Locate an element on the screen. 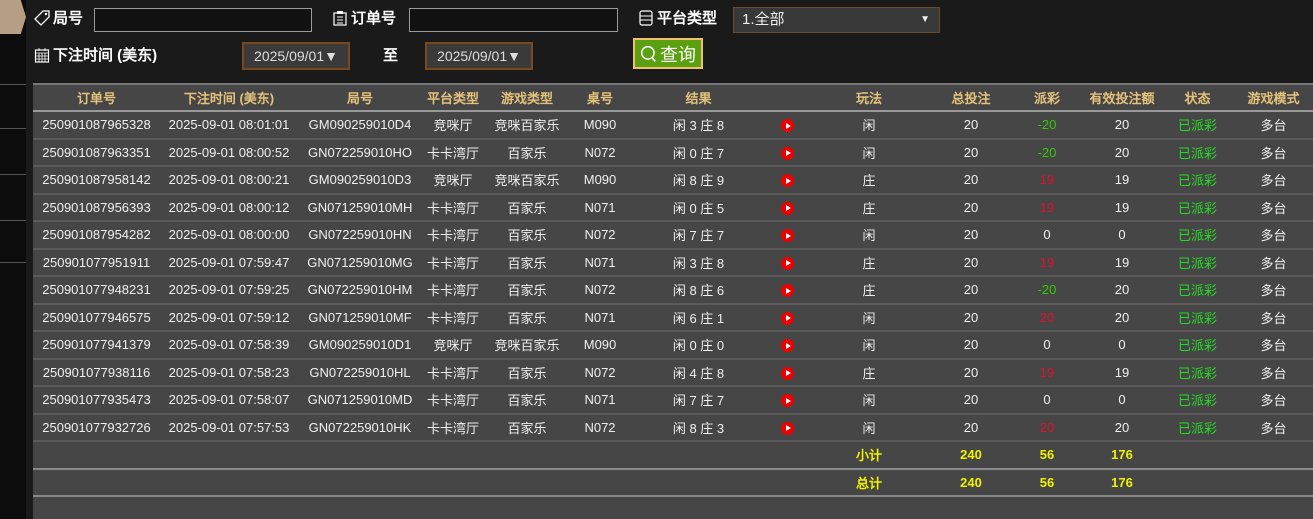 This screenshot has height=519, width=1313. valid-bet-cell: 0 is located at coordinates (1122, 345).